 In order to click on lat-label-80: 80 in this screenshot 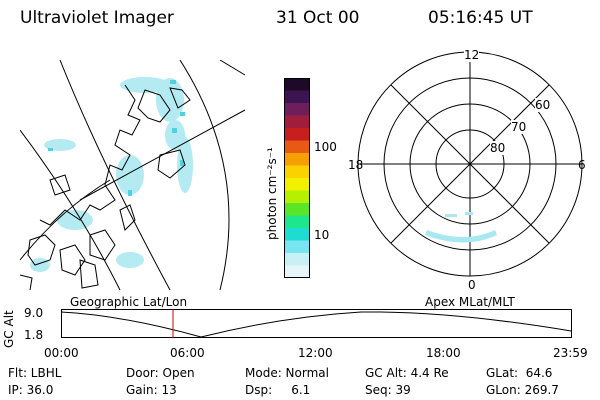, I will do `click(498, 148)`.